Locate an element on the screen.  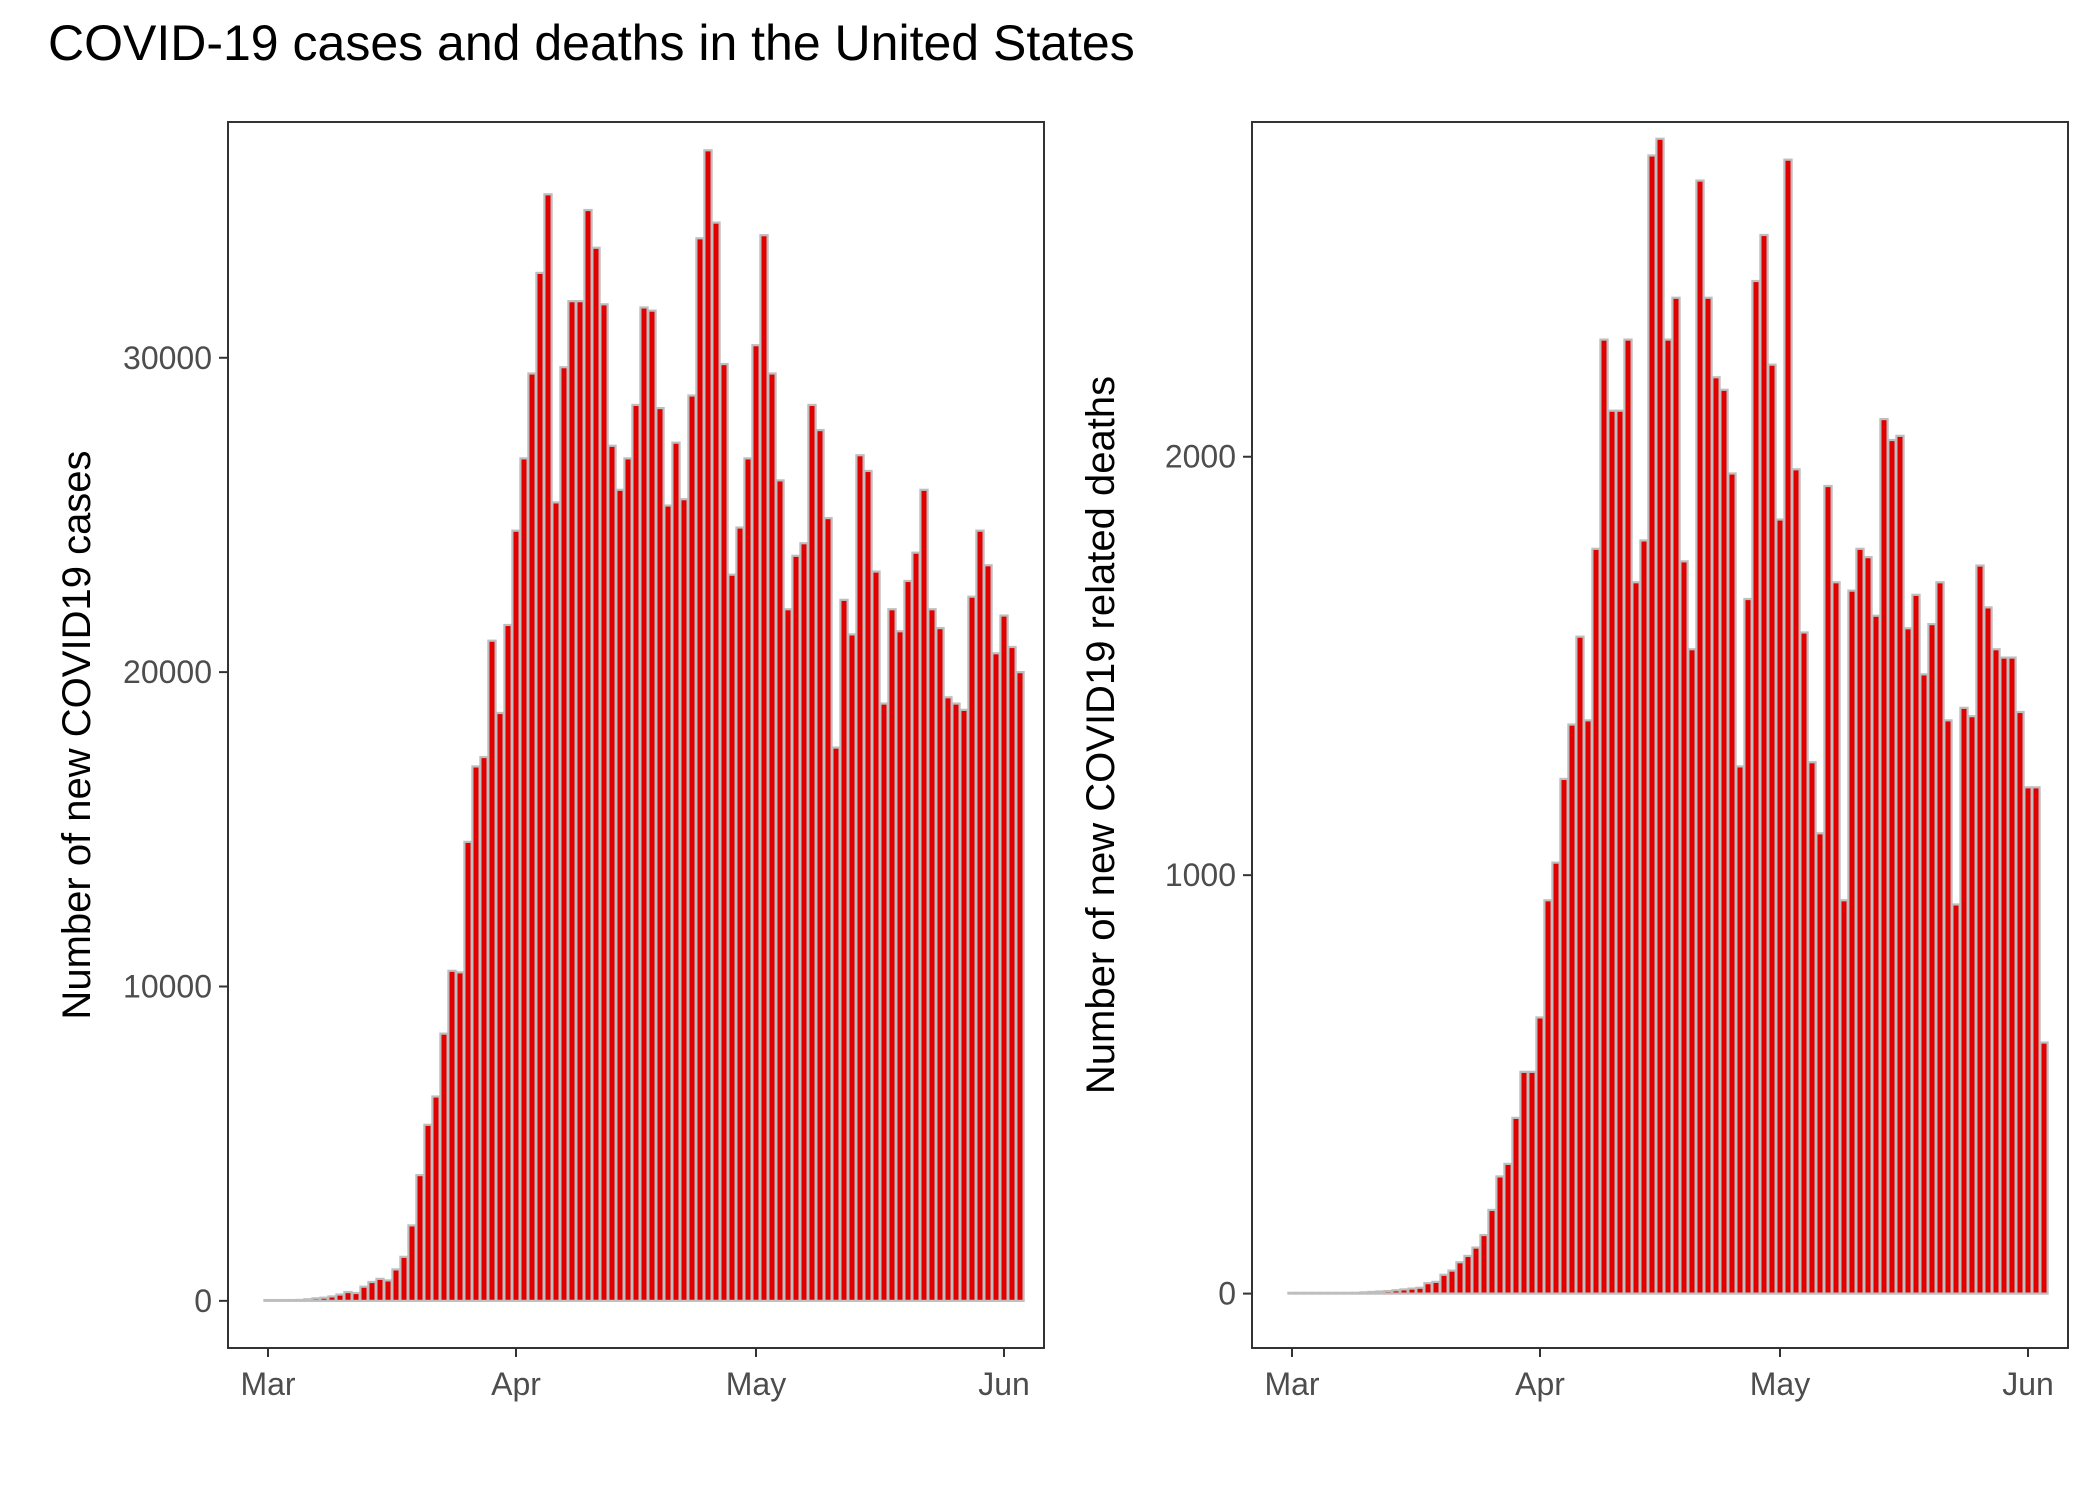
cases-x-tick-label: Apr is located at coordinates (516, 1384).